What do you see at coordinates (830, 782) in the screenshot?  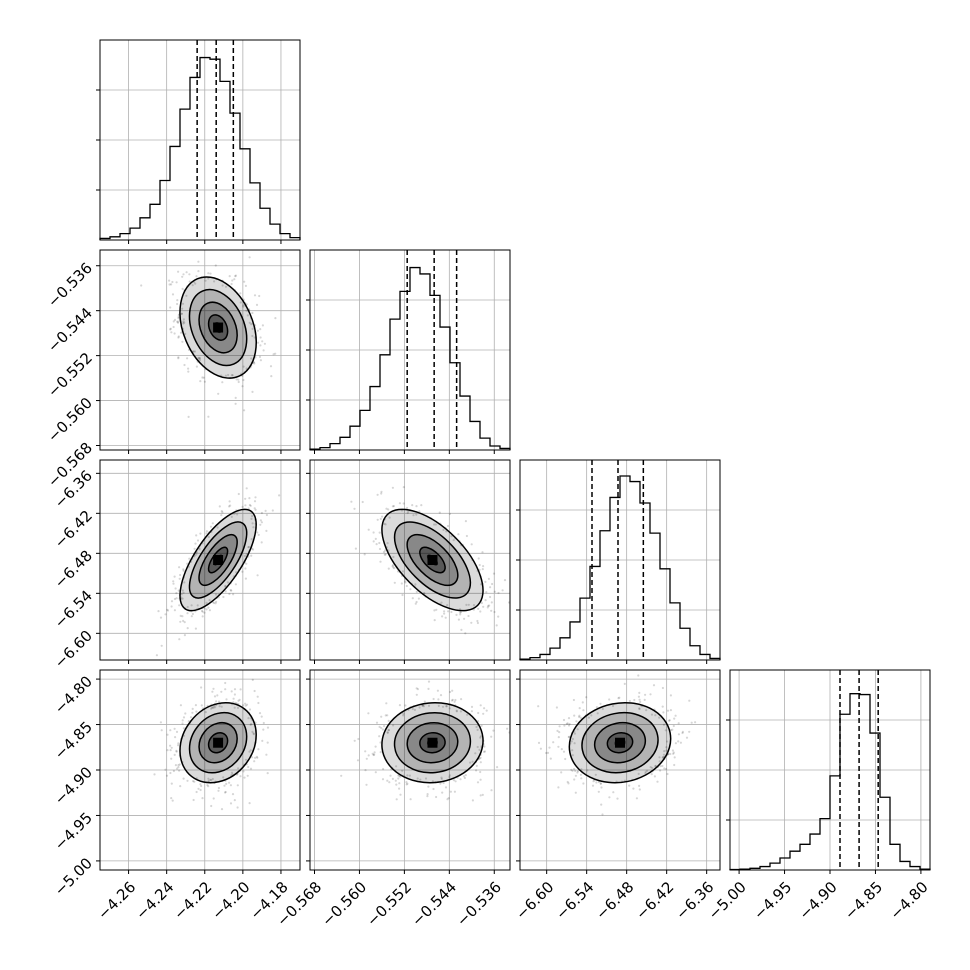 I see `histogram-step` at bounding box center [830, 782].